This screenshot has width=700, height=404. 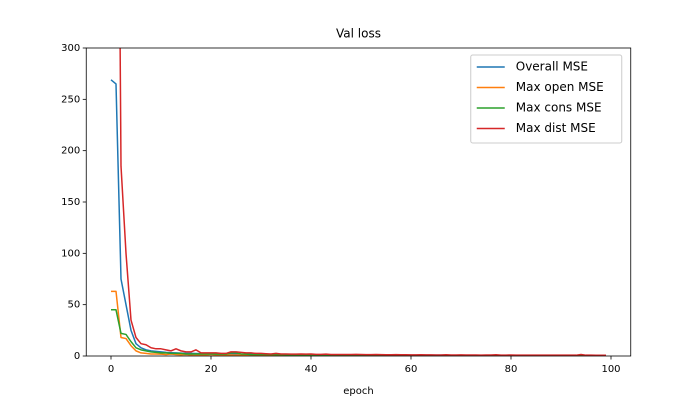 What do you see at coordinates (610, 369) in the screenshot?
I see `x-tick-label: 100` at bounding box center [610, 369].